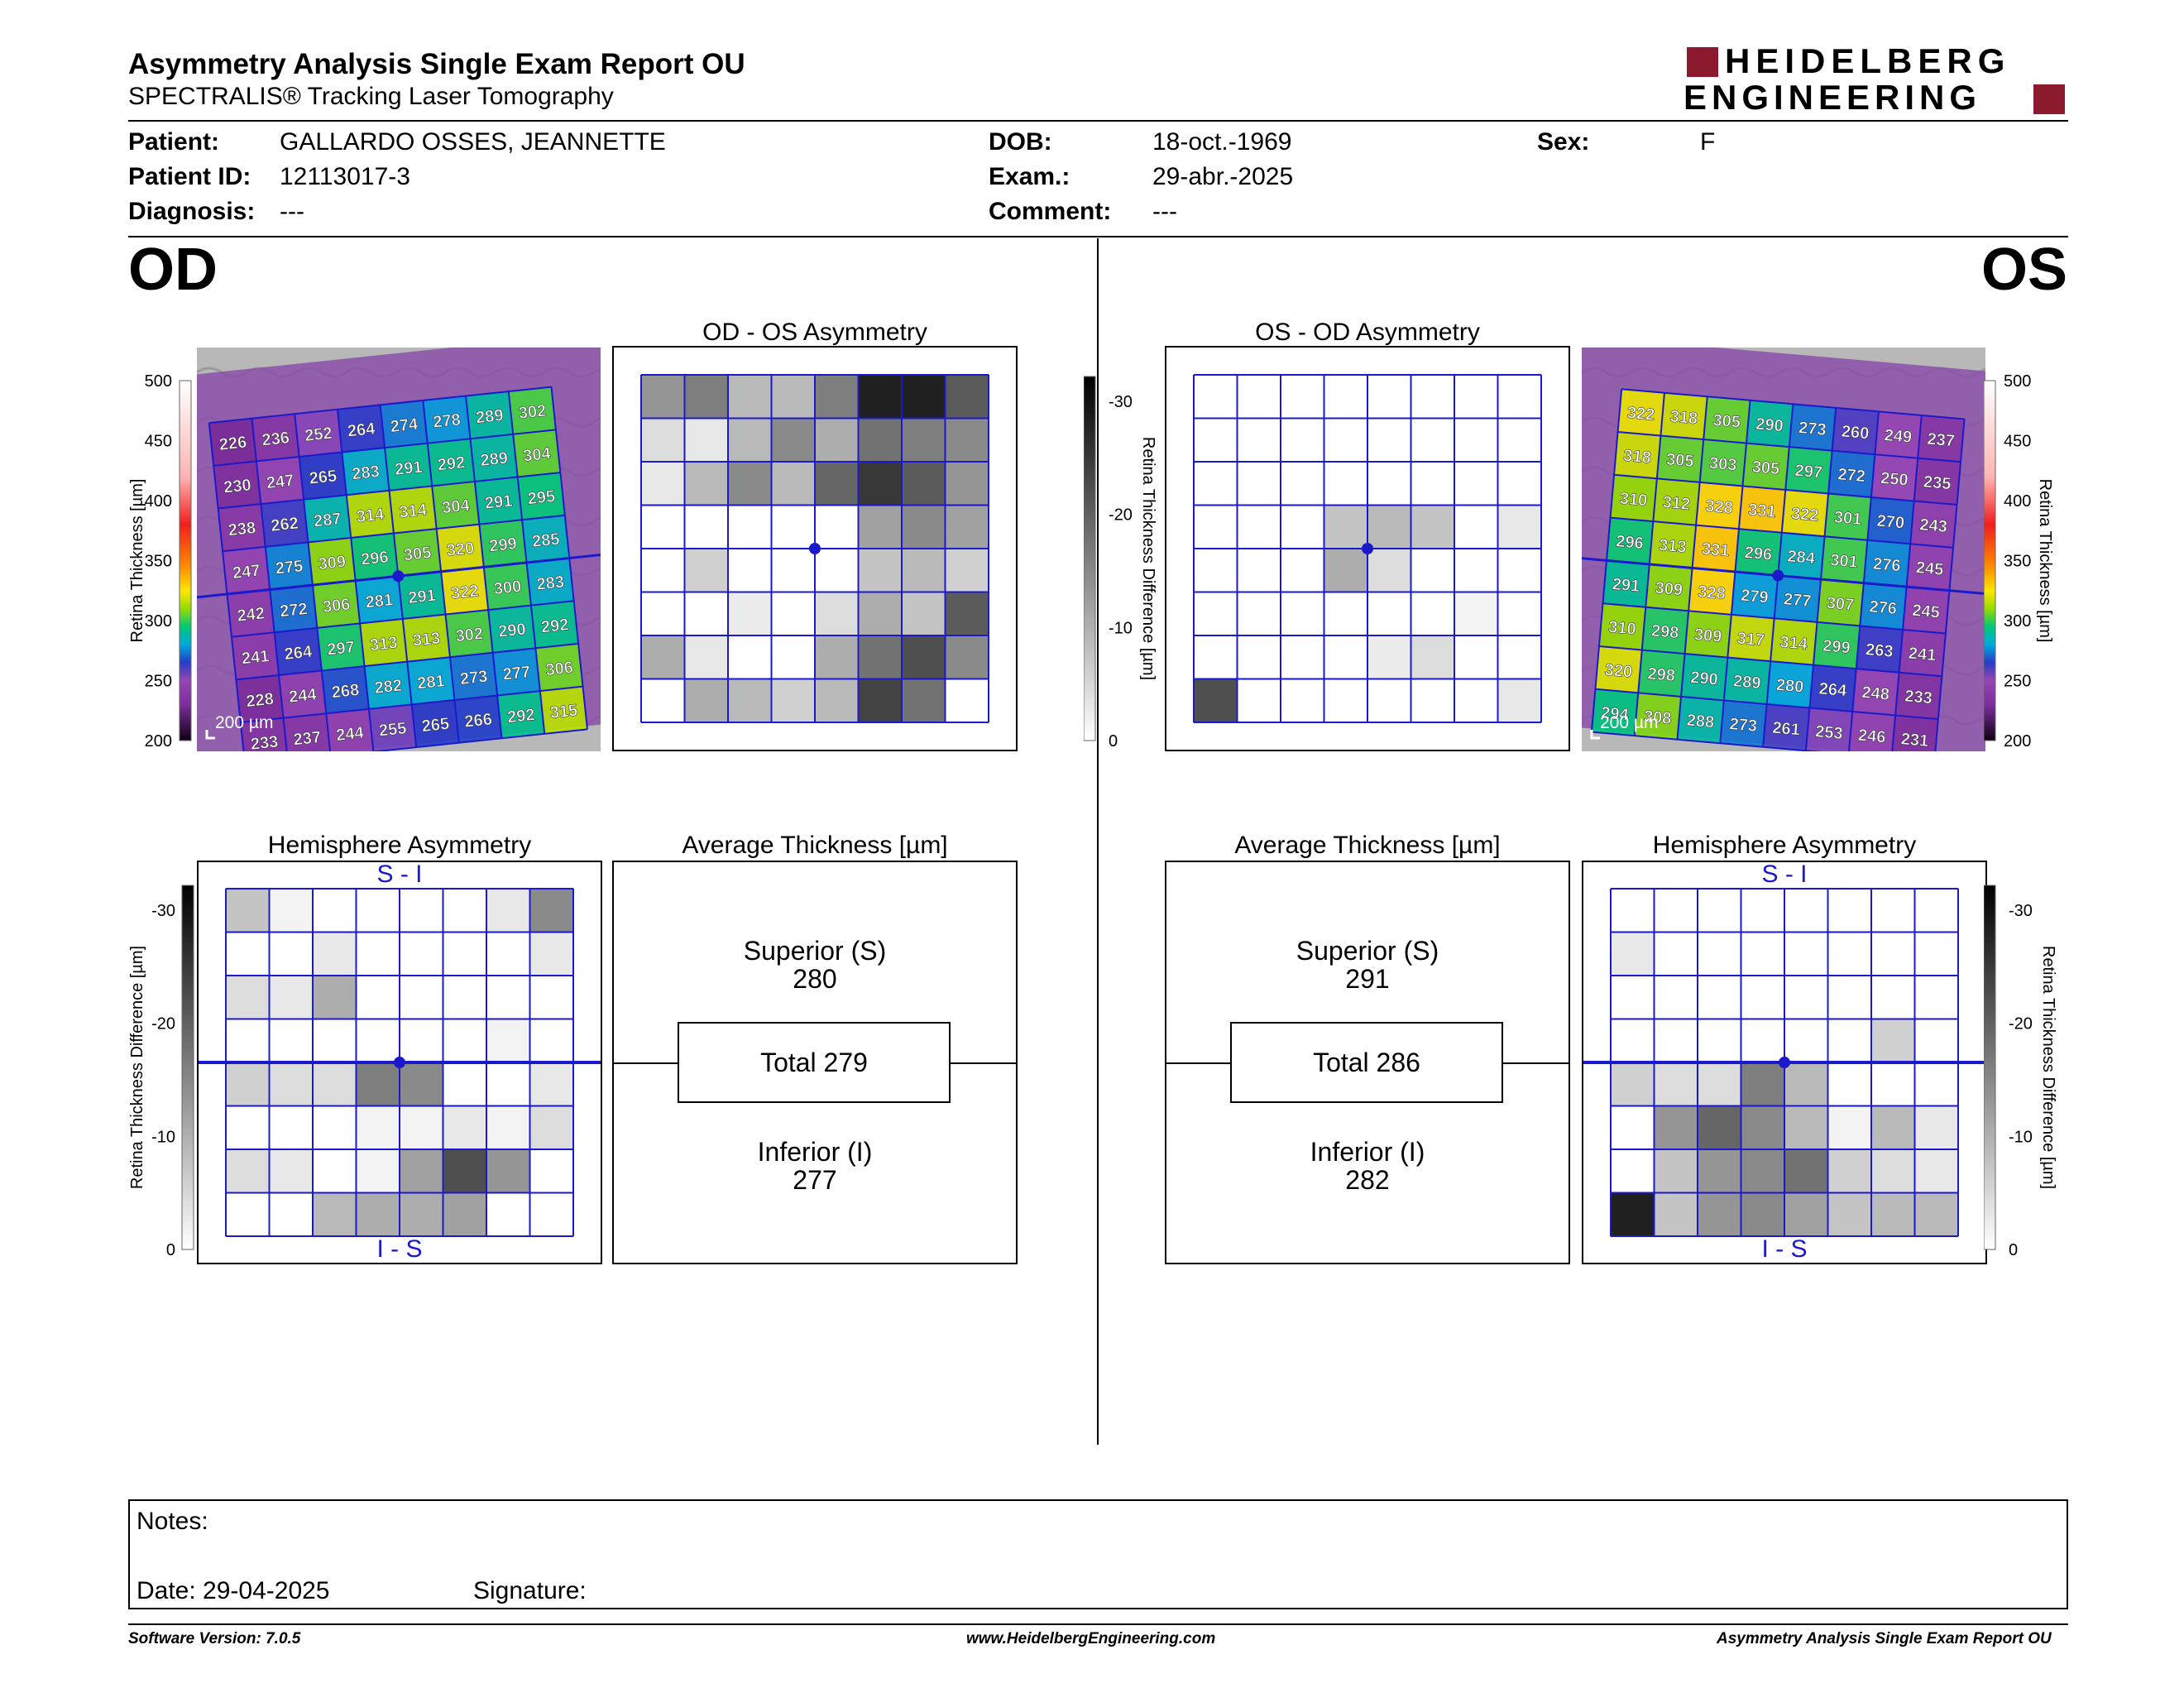 The image size is (2184, 1688). What do you see at coordinates (1636, 457) in the screenshot?
I see `os-map-value: 318` at bounding box center [1636, 457].